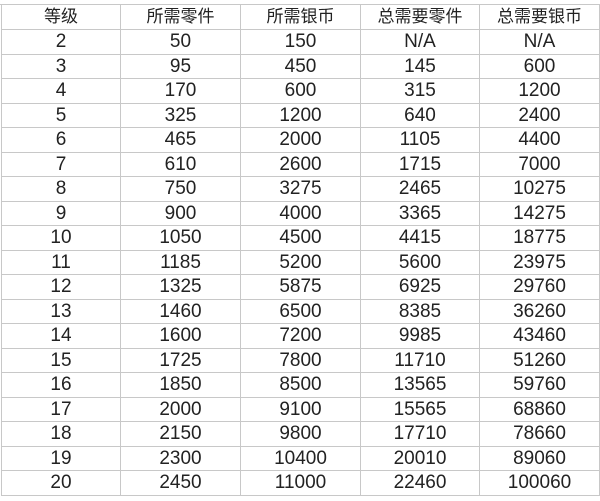 This screenshot has width=600, height=501. Describe the element at coordinates (420, 115) in the screenshot. I see `cell-total-parts: 640` at that location.